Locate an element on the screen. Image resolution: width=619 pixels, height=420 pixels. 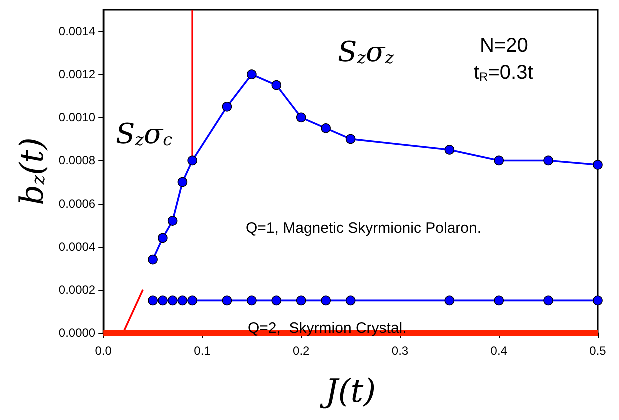
x-tick-label: 0.1 is located at coordinates (203, 351).